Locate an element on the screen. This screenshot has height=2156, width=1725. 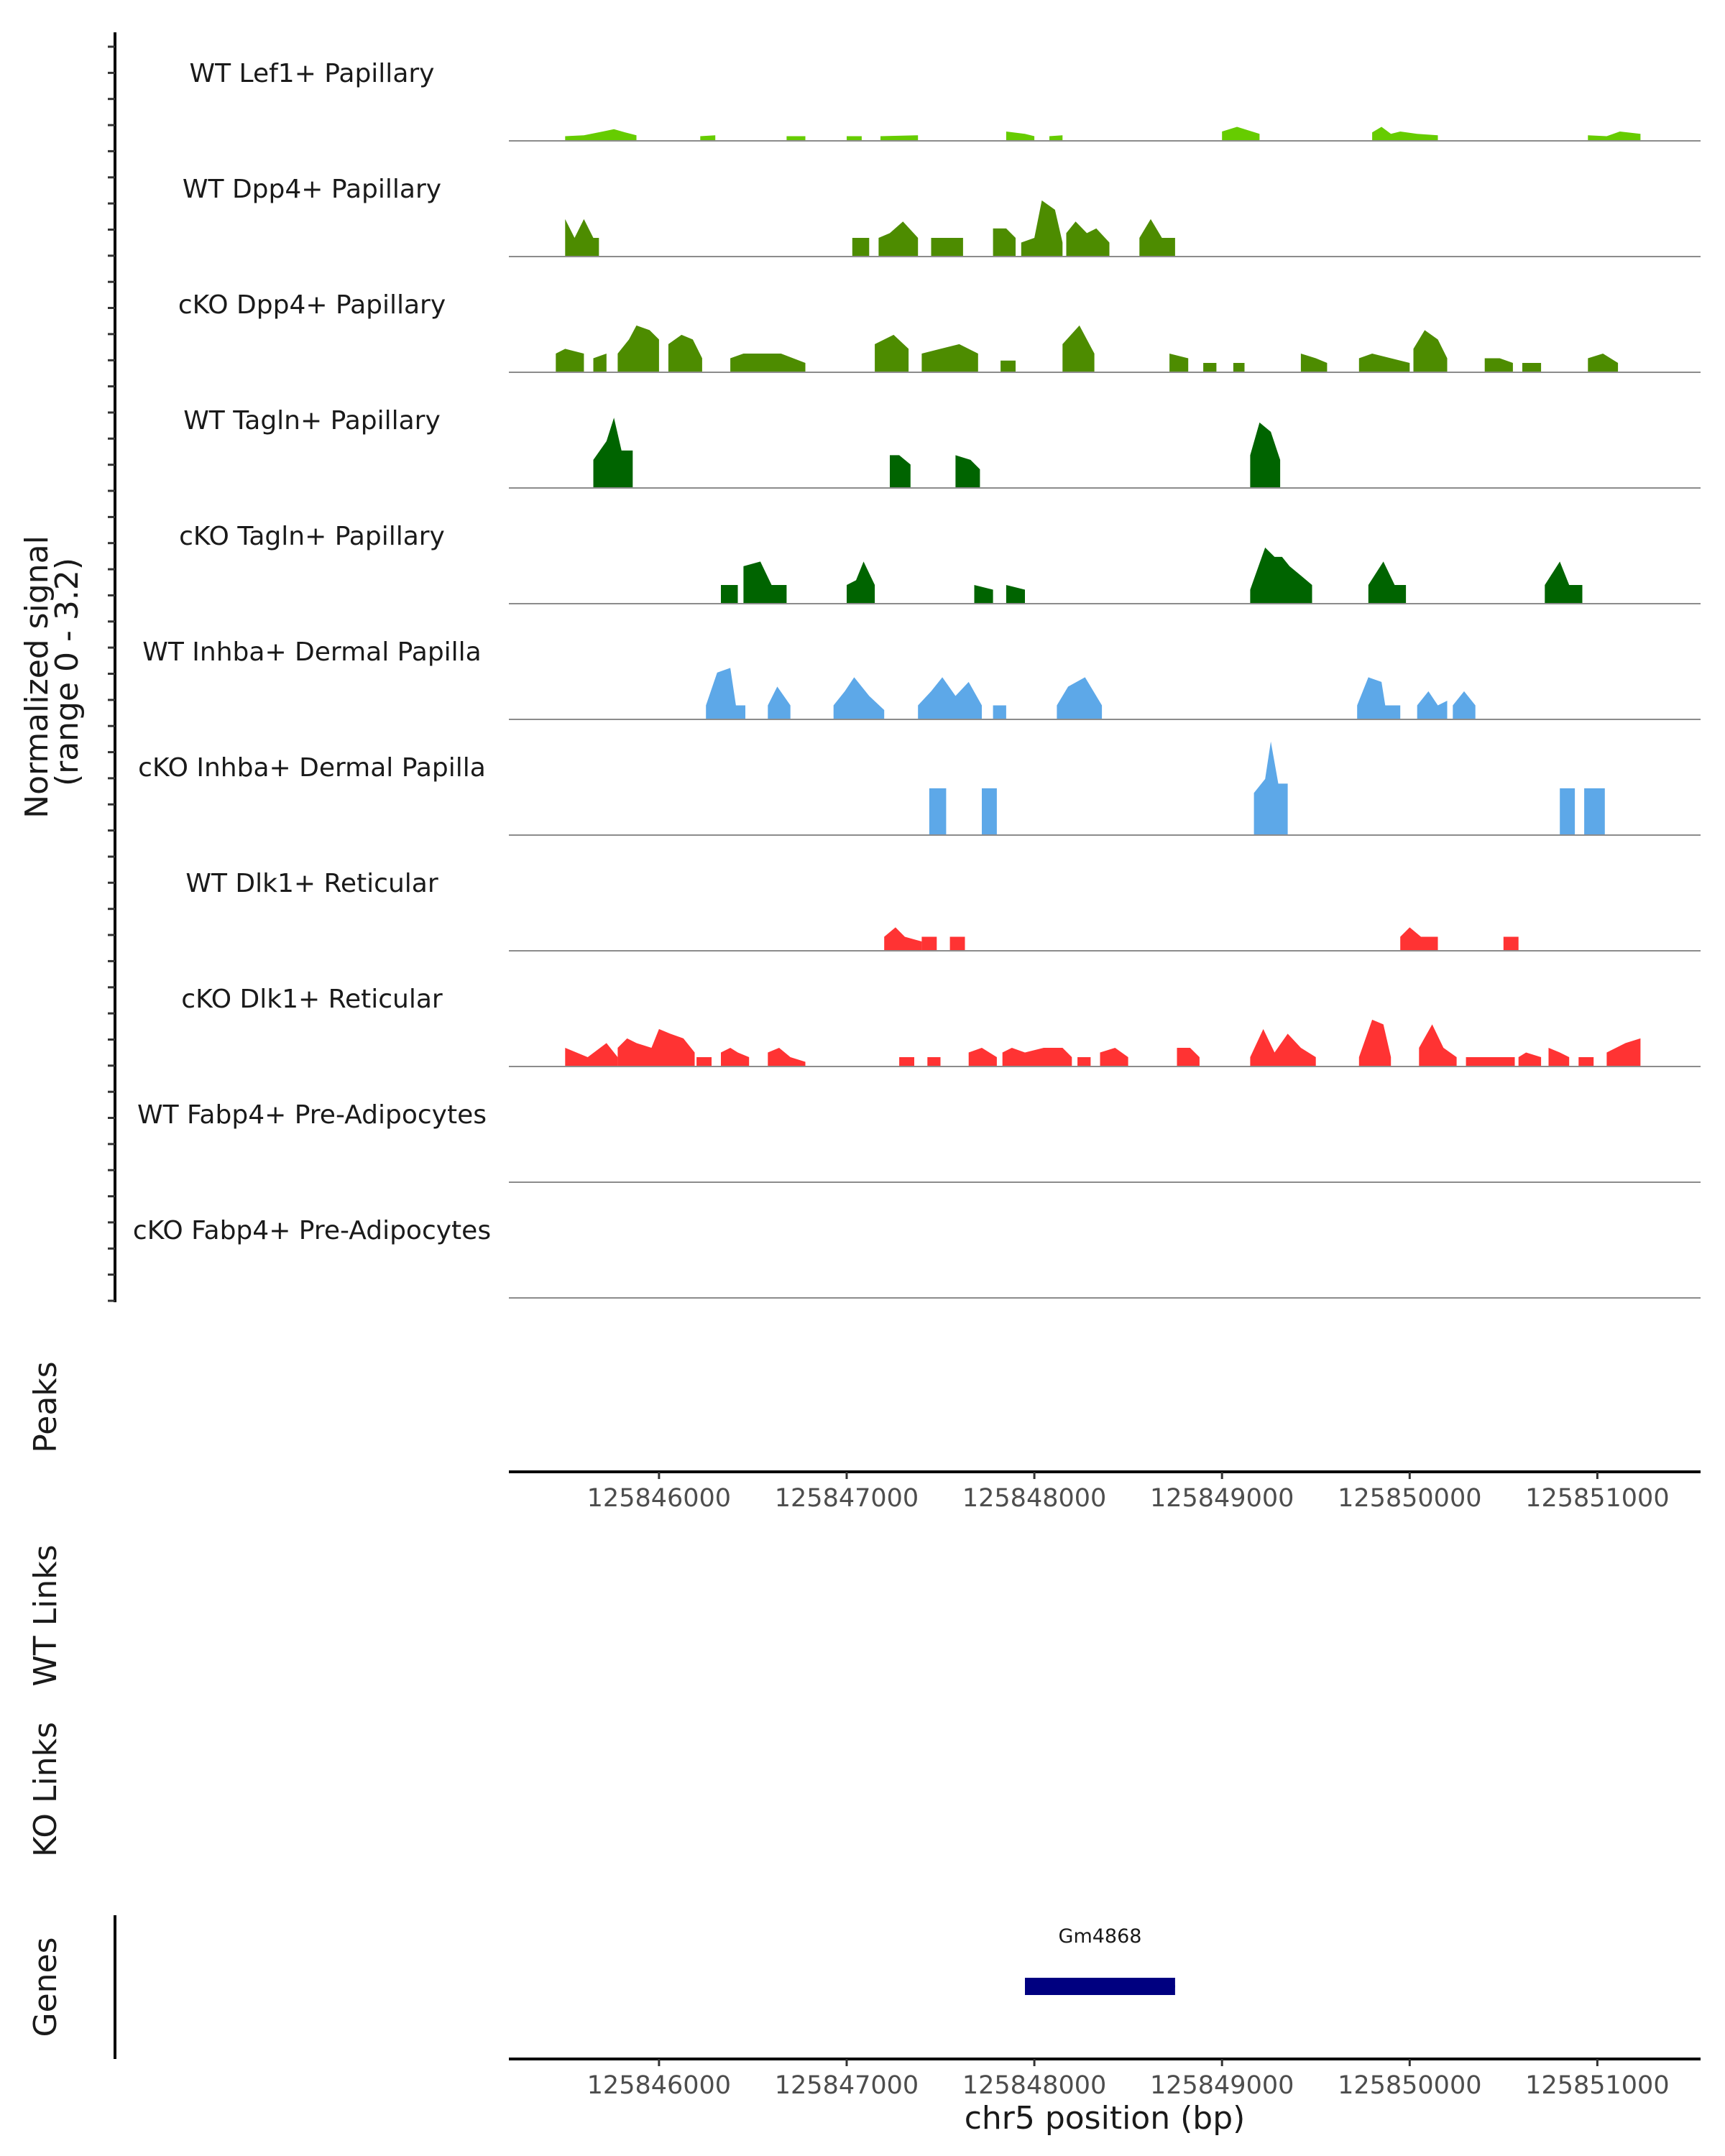
gene-label-gm4868: Gm4868 is located at coordinates (1100, 1937).